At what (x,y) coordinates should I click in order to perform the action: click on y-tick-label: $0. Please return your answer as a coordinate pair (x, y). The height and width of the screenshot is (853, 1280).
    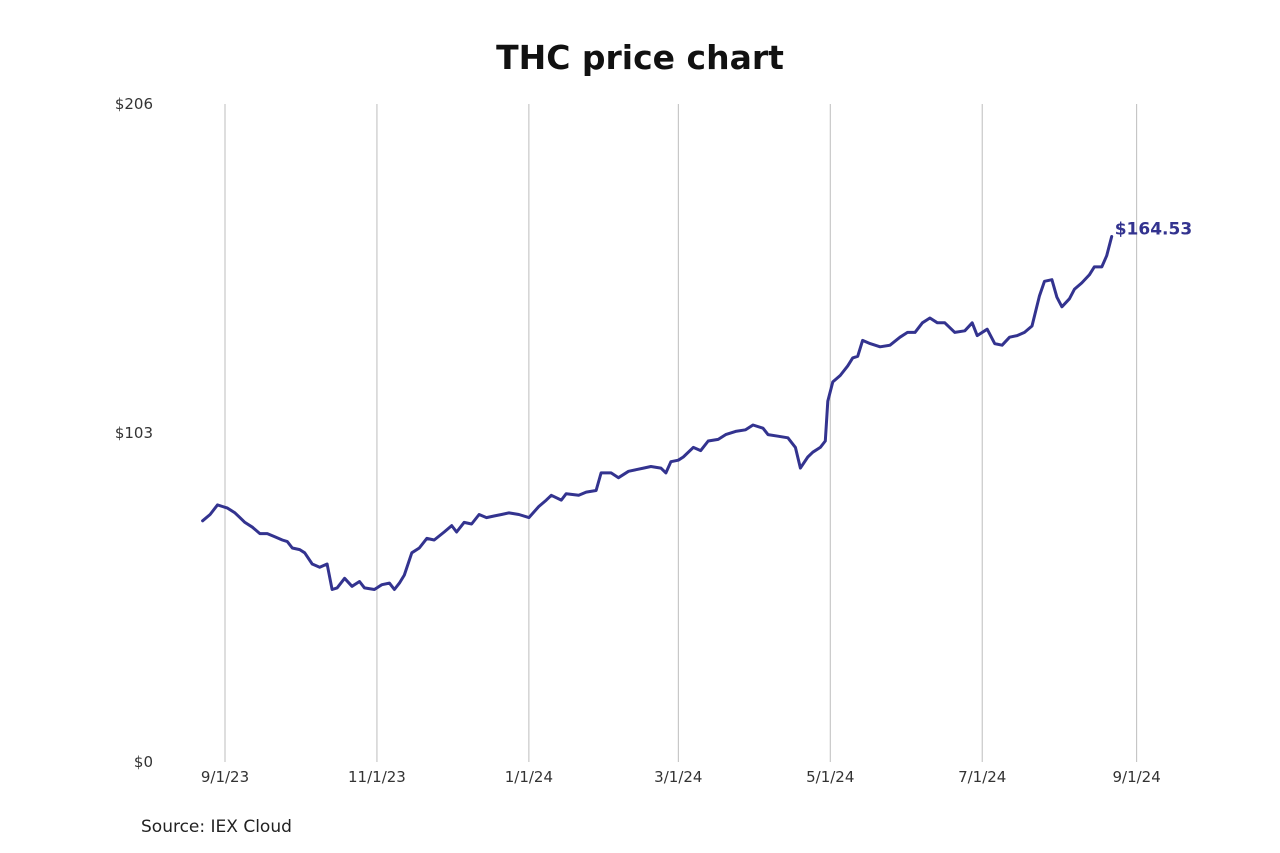
    Looking at the image, I should click on (143, 762).